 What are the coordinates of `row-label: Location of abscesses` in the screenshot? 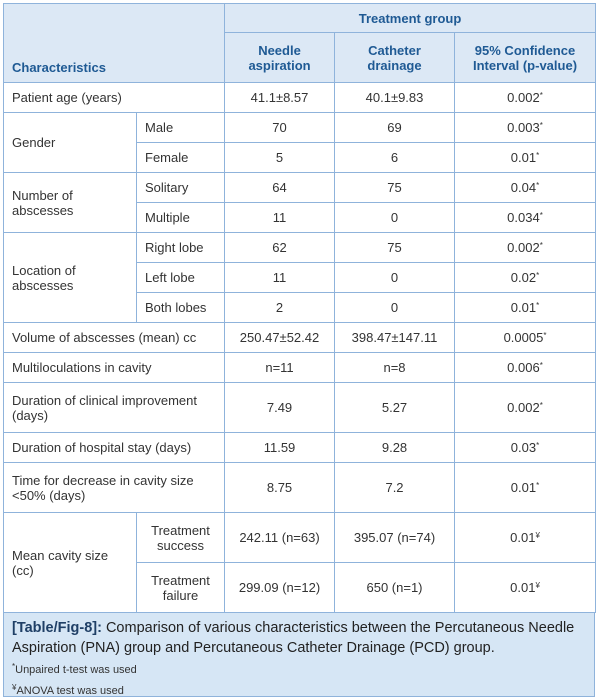 It's located at (70, 277).